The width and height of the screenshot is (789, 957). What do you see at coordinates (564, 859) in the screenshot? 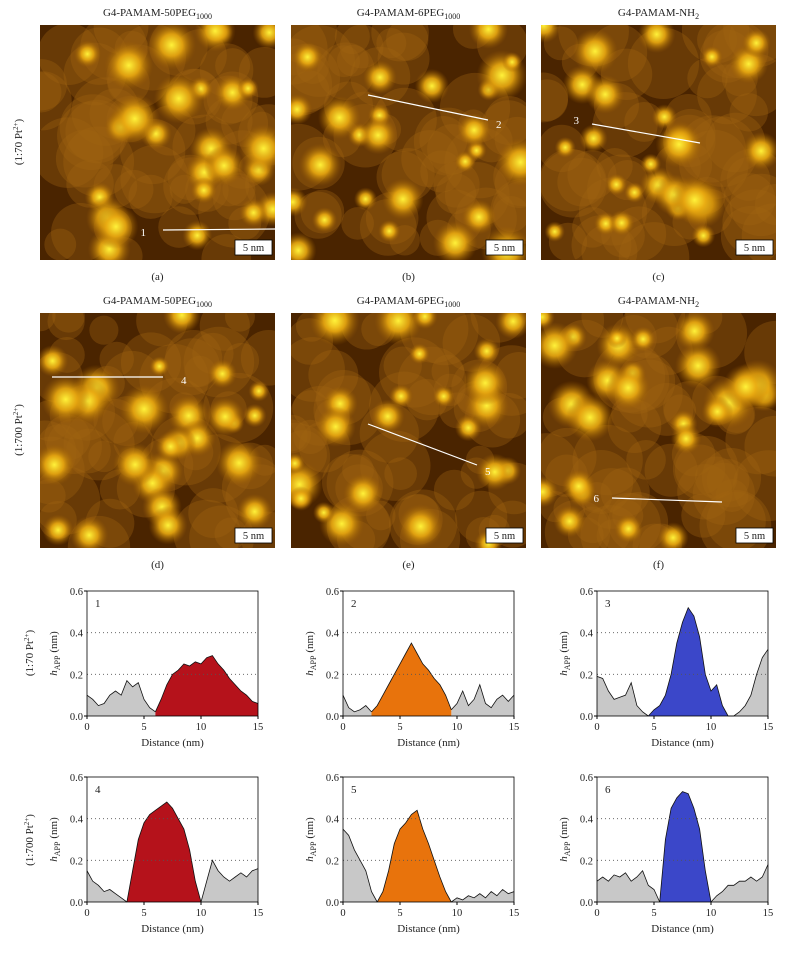
I see `y-label-symbol: h` at bounding box center [564, 859].